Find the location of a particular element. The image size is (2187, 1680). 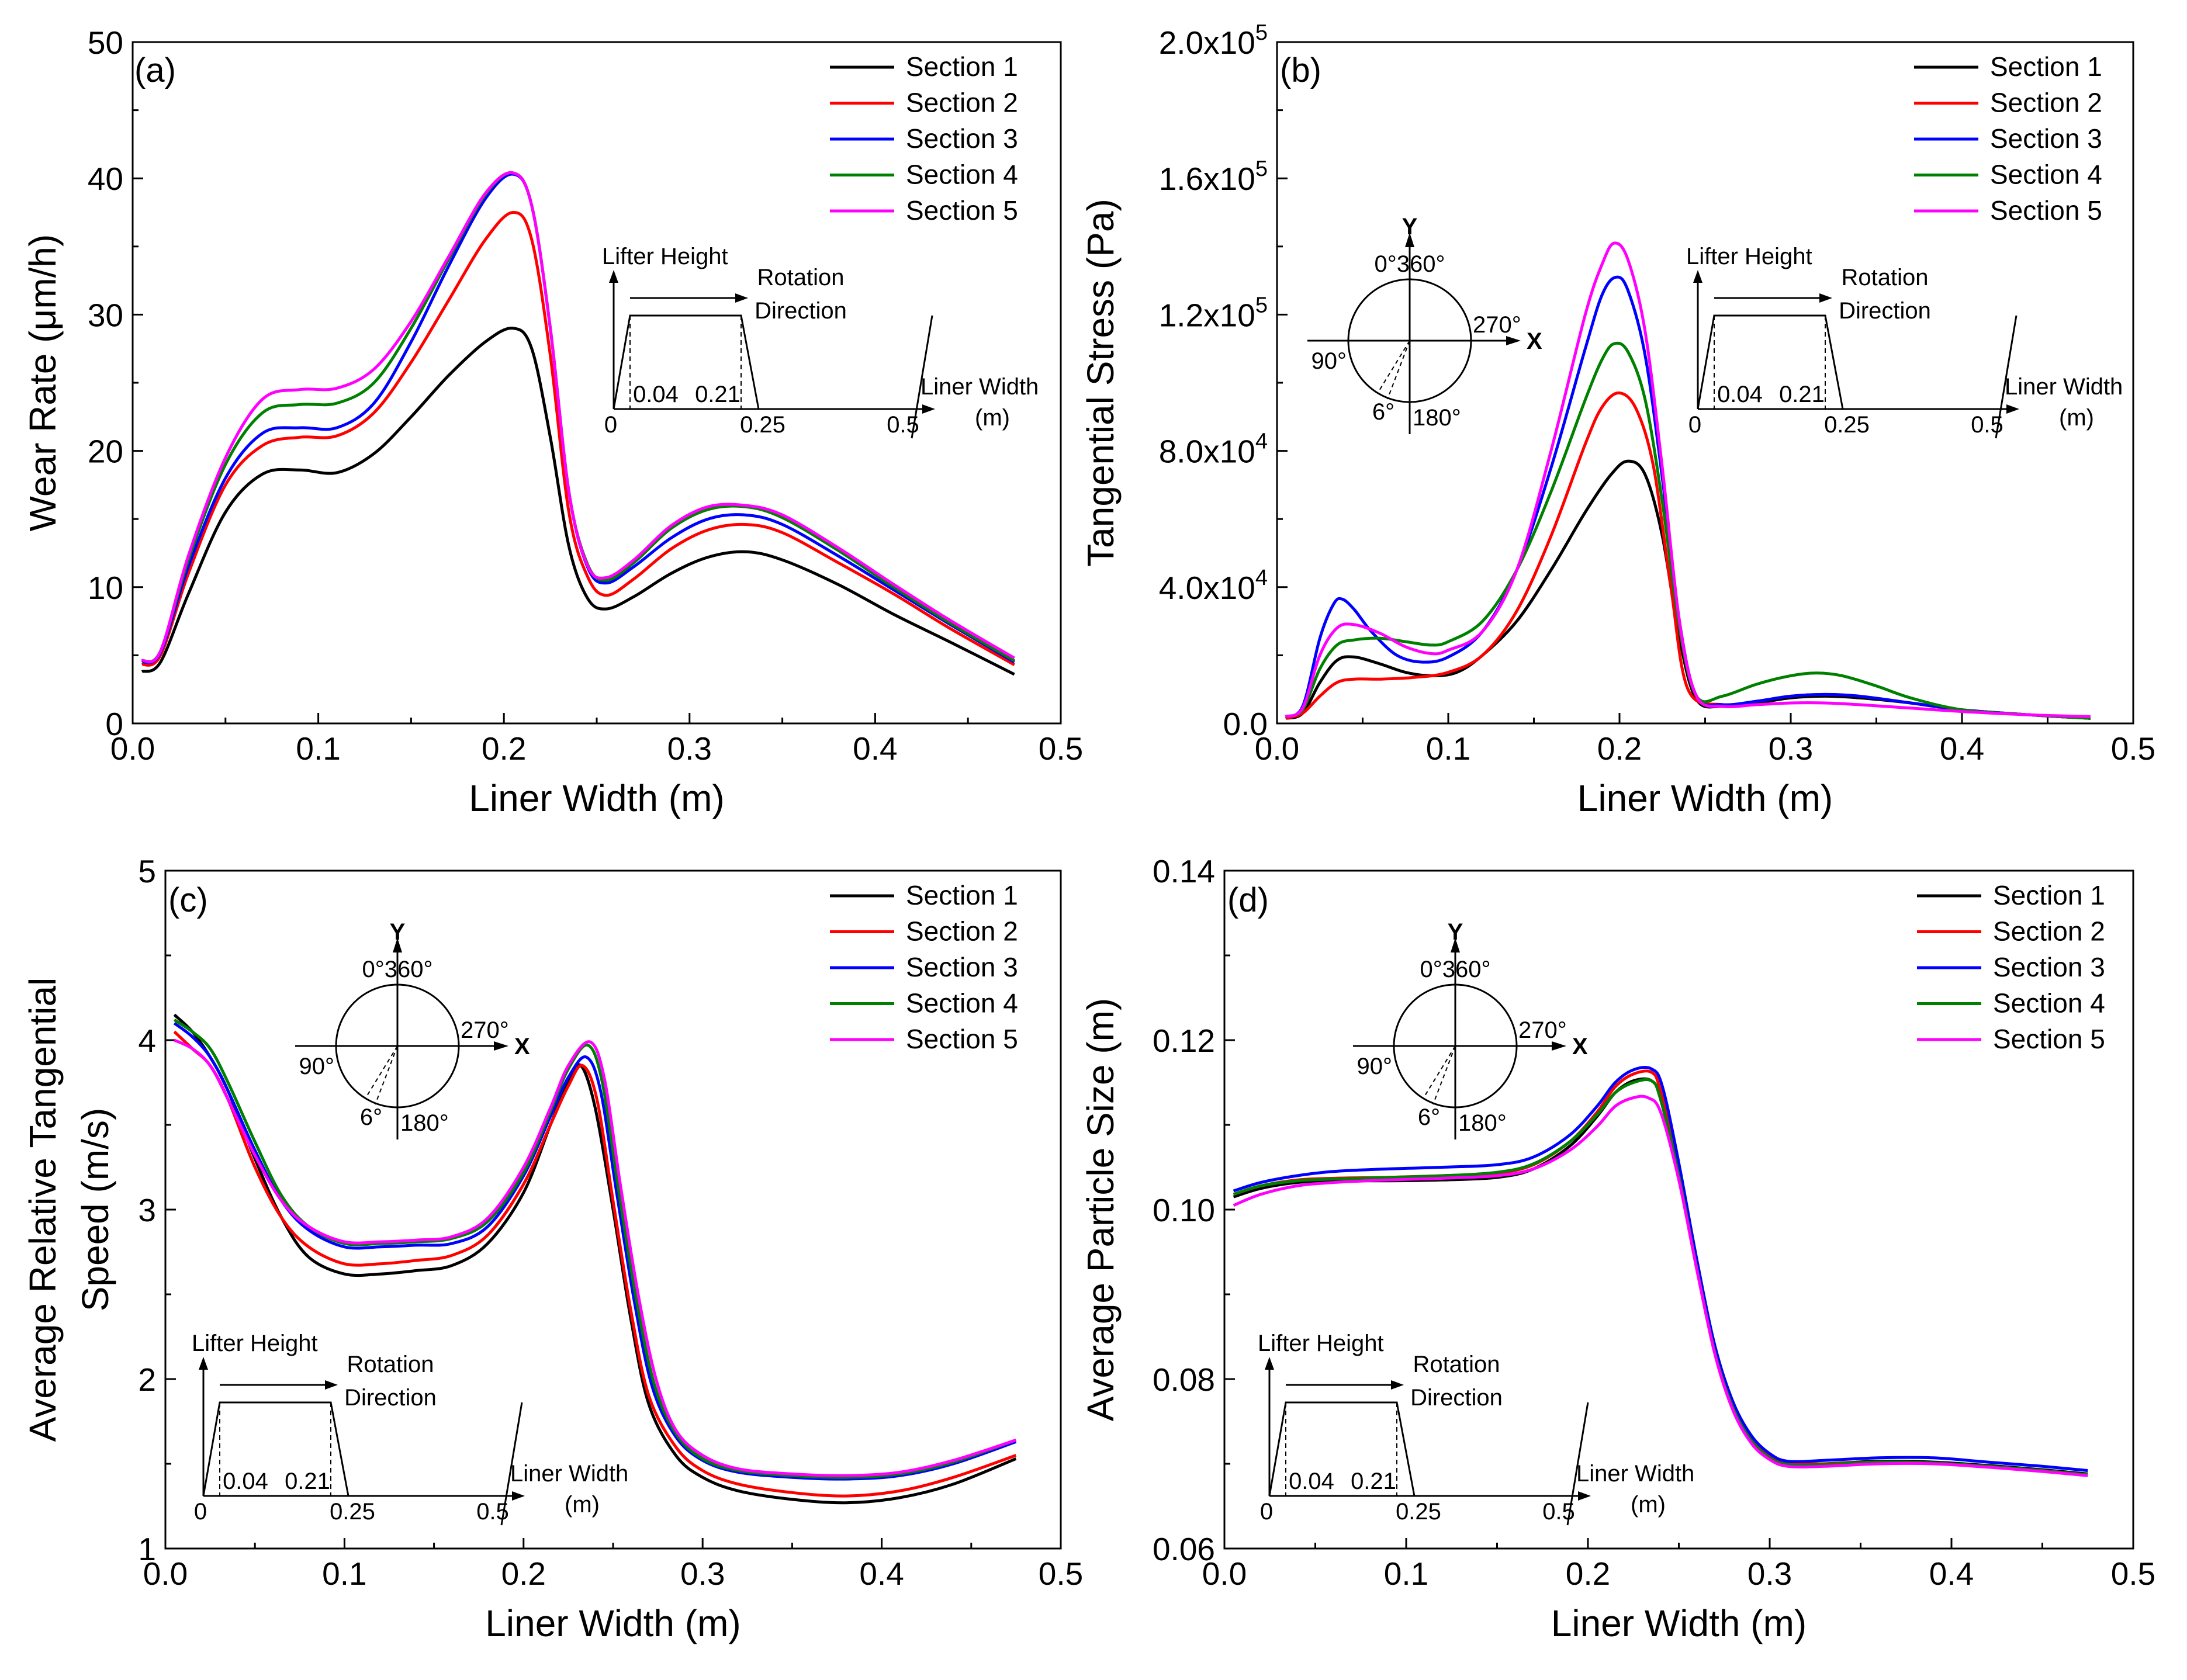

panel-tag: (a) is located at coordinates (155, 70).